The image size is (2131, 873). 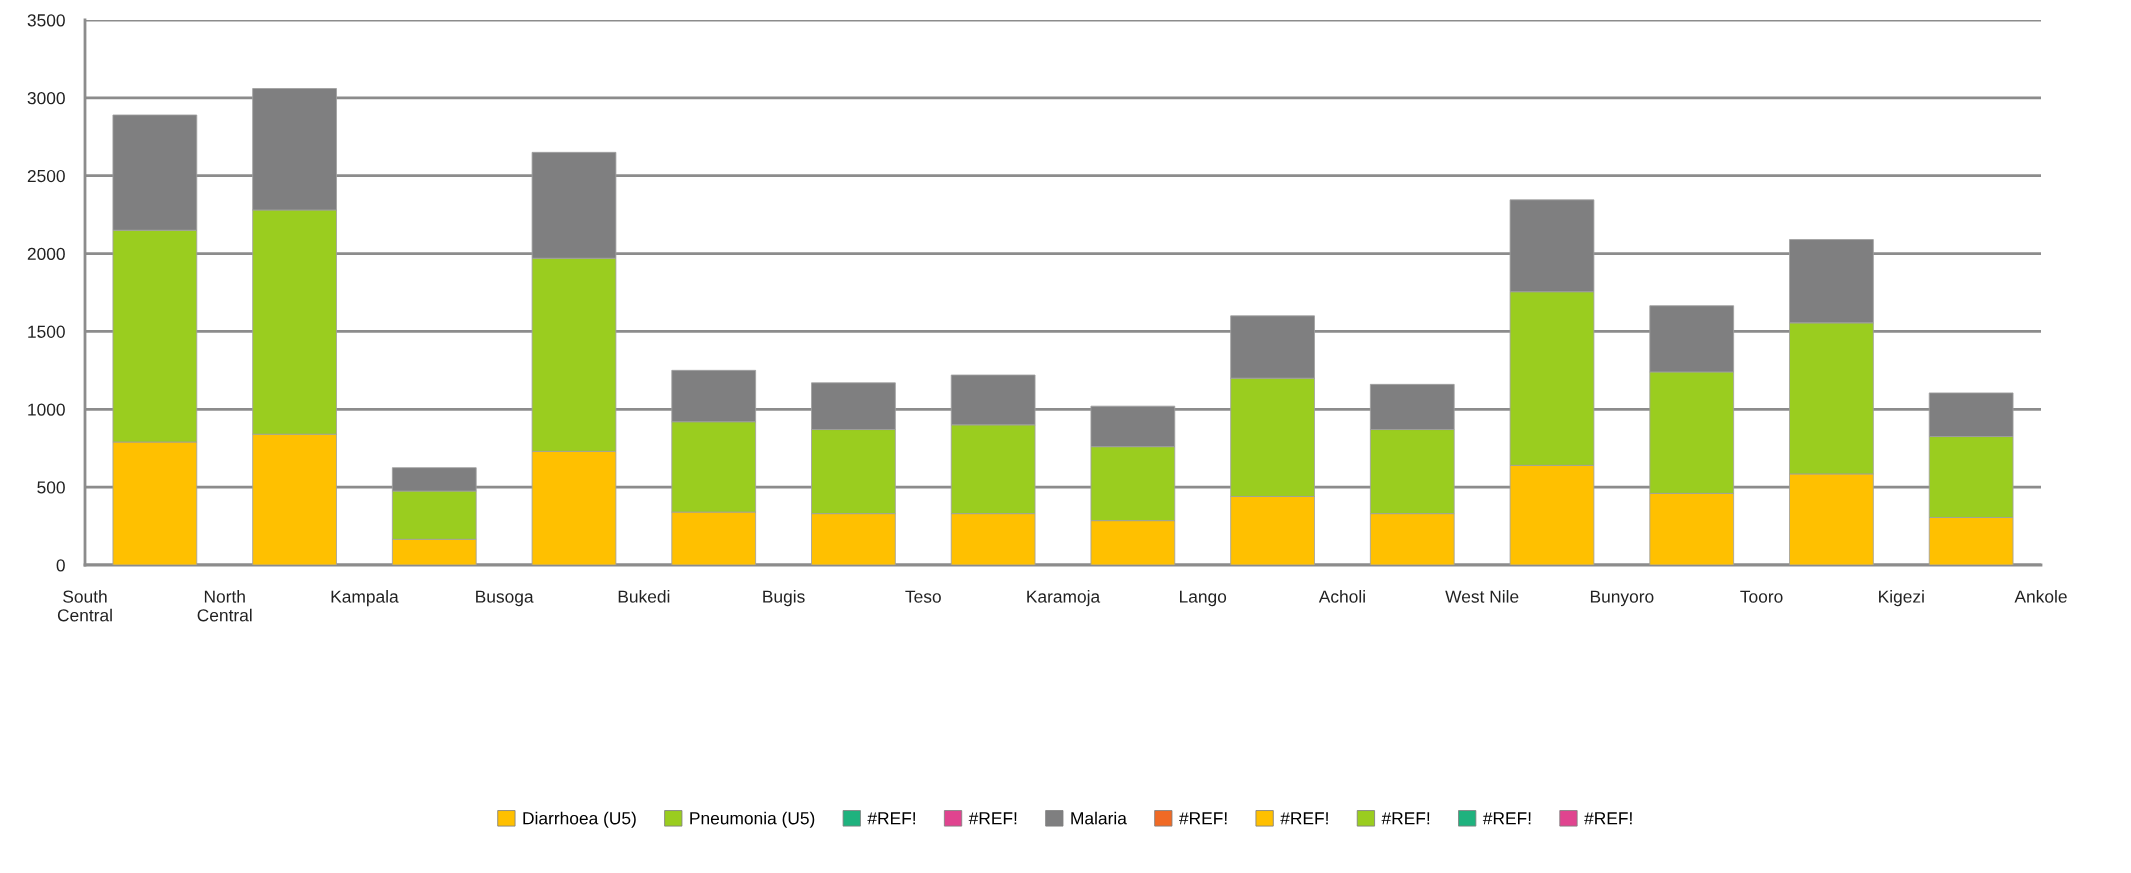 What do you see at coordinates (46, 20) in the screenshot?
I see `y-tick-label: 3500` at bounding box center [46, 20].